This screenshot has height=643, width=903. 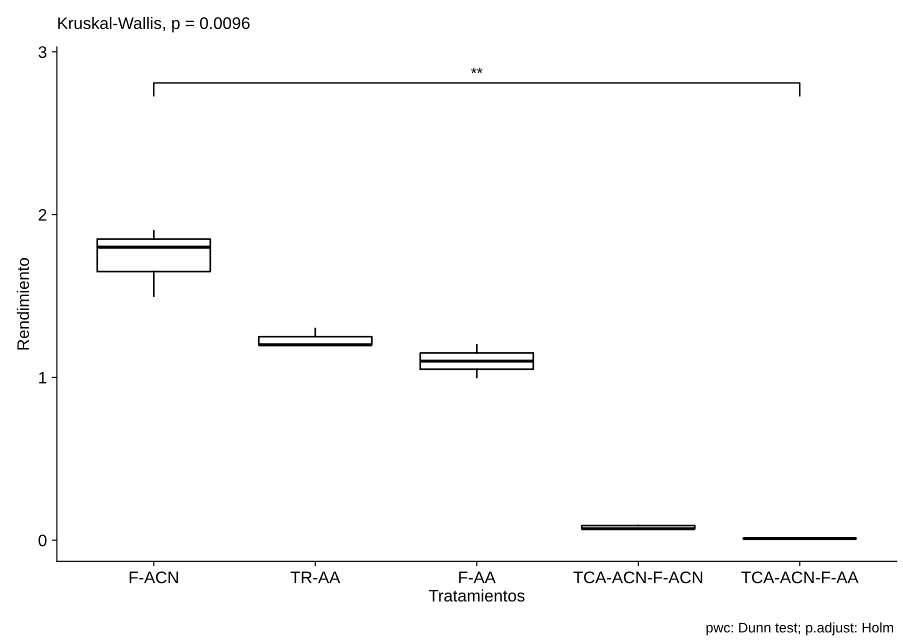 What do you see at coordinates (23, 304) in the screenshot?
I see `y-axis-title: Rendimiento` at bounding box center [23, 304].